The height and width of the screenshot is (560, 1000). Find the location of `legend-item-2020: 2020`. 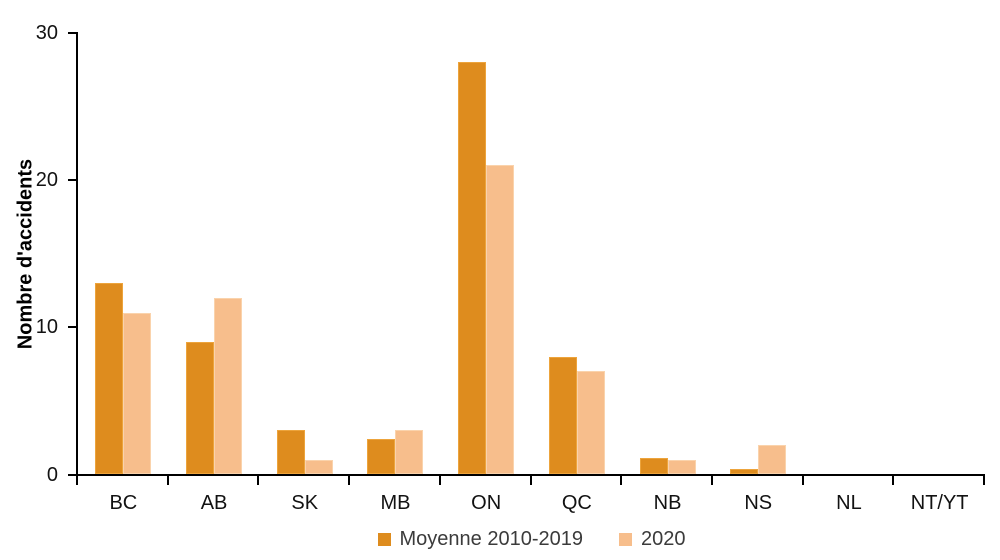

legend-item-2020: 2020 is located at coordinates (652, 539).